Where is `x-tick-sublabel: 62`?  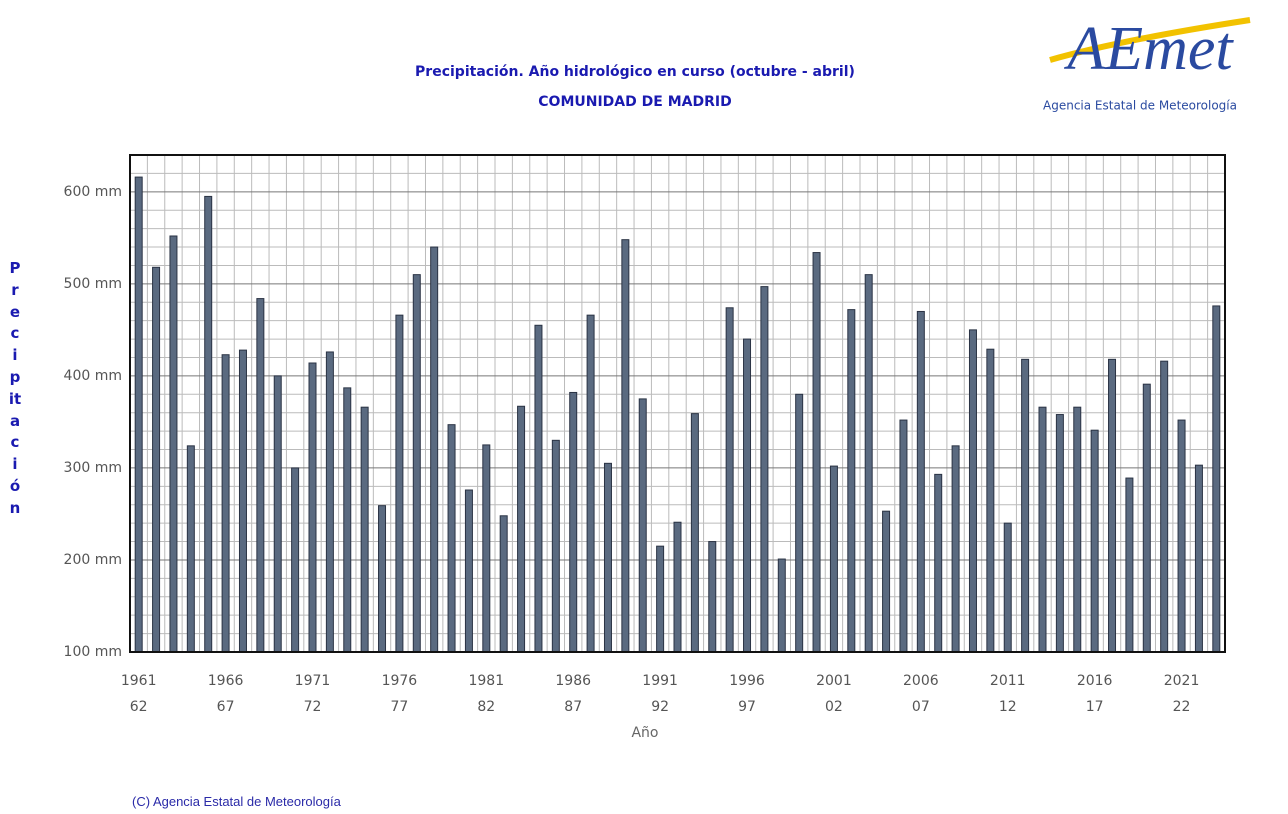
x-tick-sublabel: 62 is located at coordinates (139, 707).